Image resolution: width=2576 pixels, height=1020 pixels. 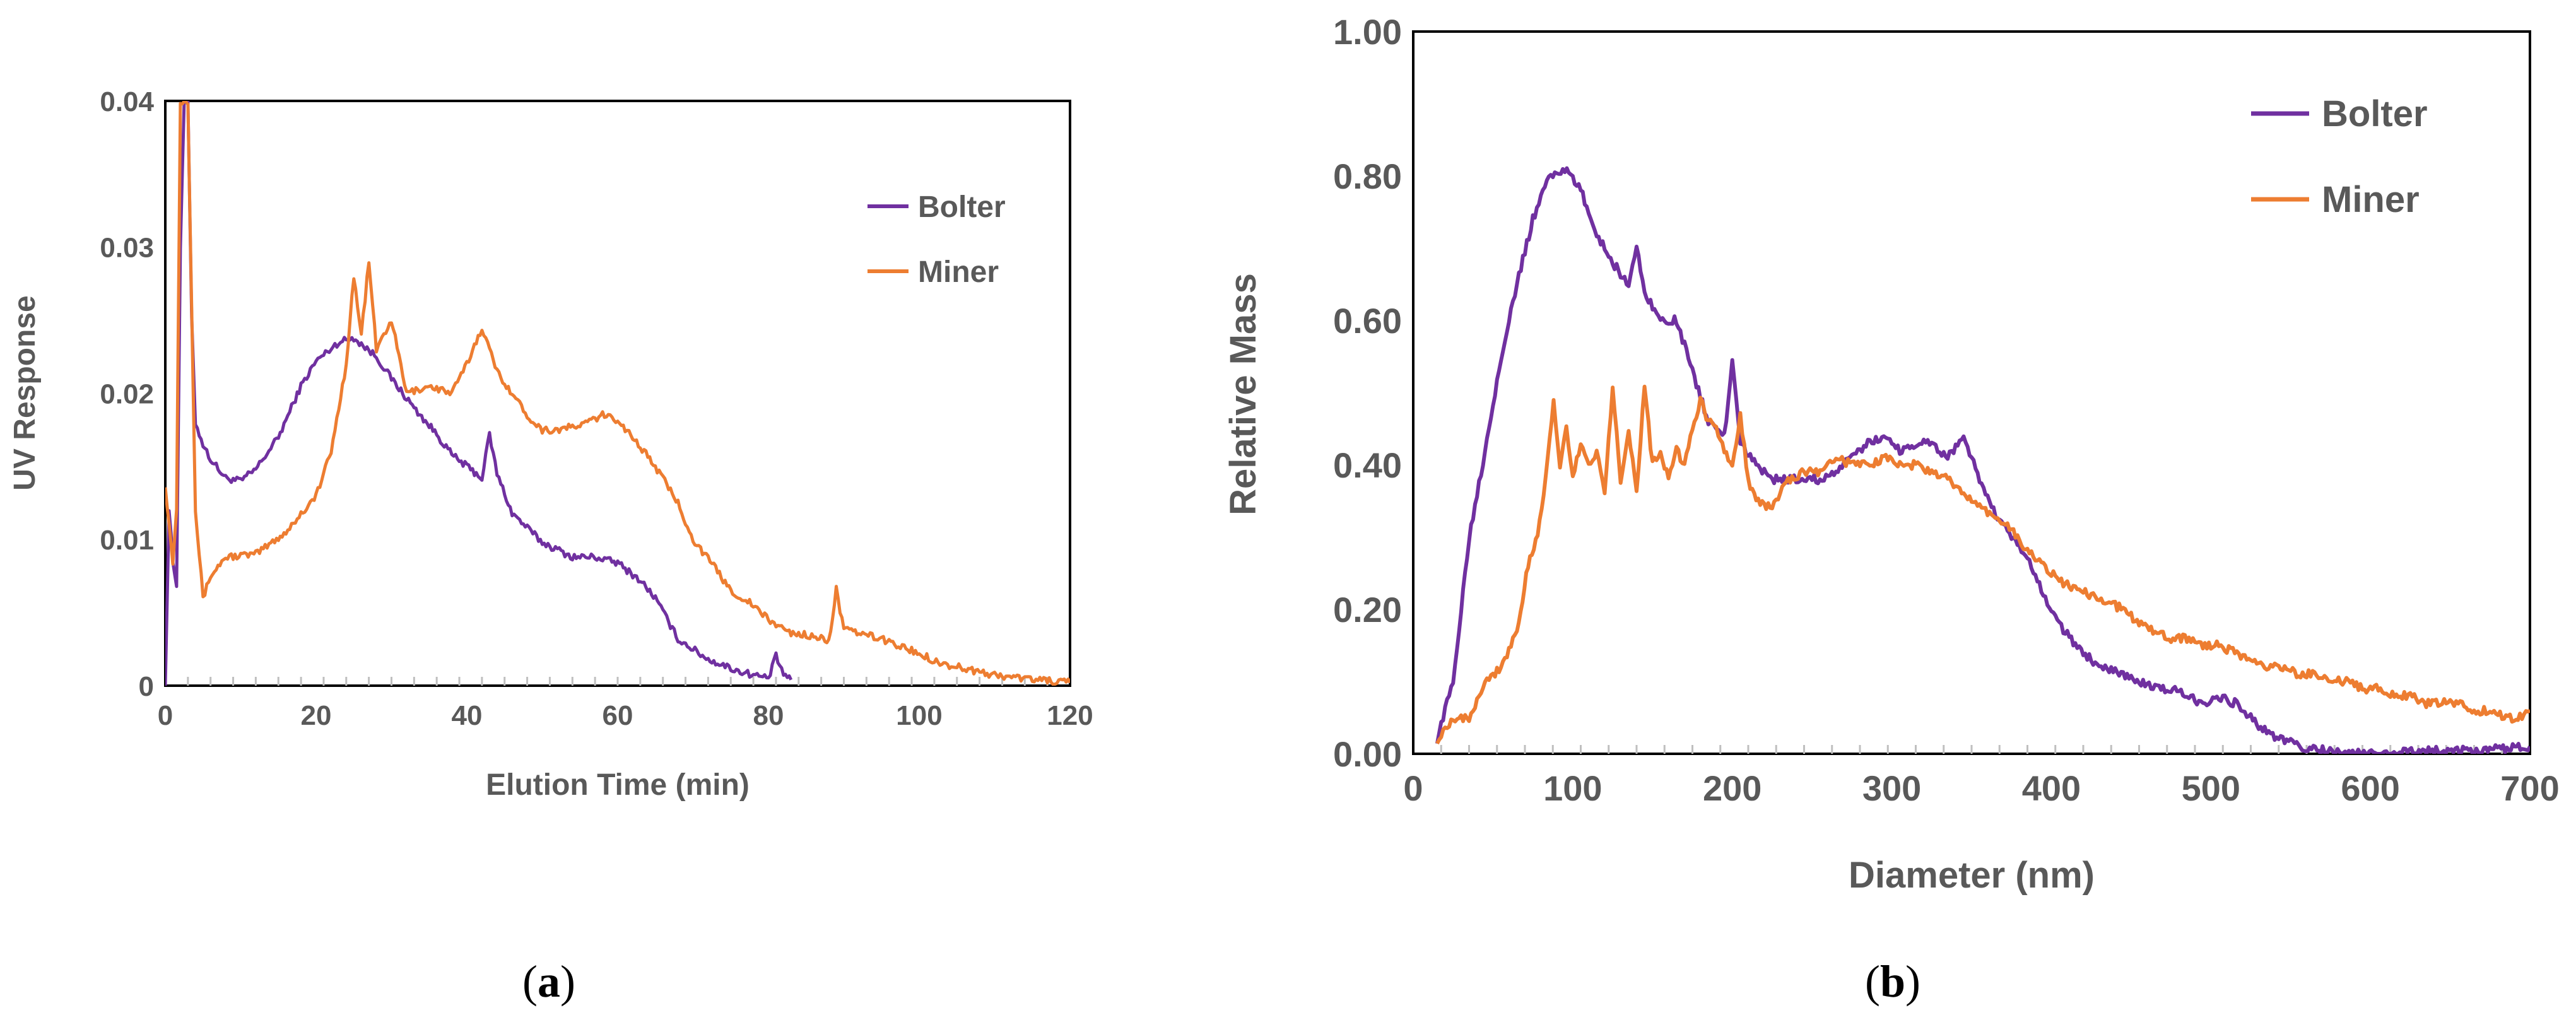 I want to click on y-tick-label: 0.40, so click(x=1367, y=465).